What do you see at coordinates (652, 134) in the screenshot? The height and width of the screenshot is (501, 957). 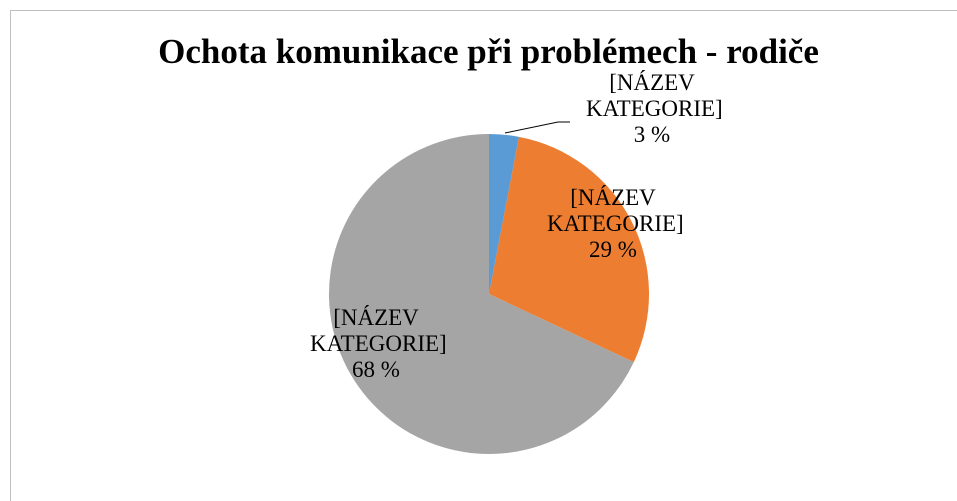 I see `value-label: 3 %` at bounding box center [652, 134].